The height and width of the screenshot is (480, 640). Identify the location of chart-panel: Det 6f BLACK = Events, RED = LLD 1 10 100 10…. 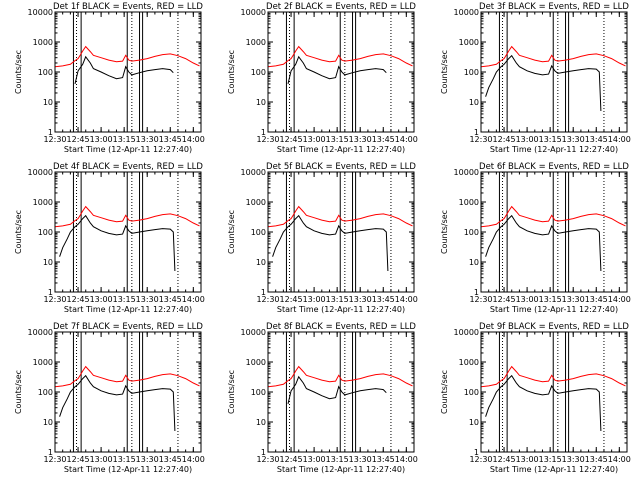
(535, 238).